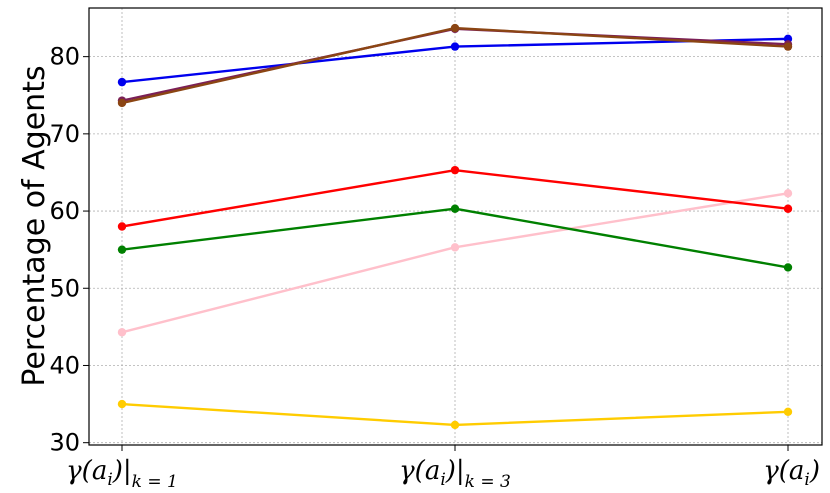 The height and width of the screenshot is (493, 830). What do you see at coordinates (455, 474) in the screenshot?
I see `x-tick-label: γ(ai)|k = 3` at bounding box center [455, 474].